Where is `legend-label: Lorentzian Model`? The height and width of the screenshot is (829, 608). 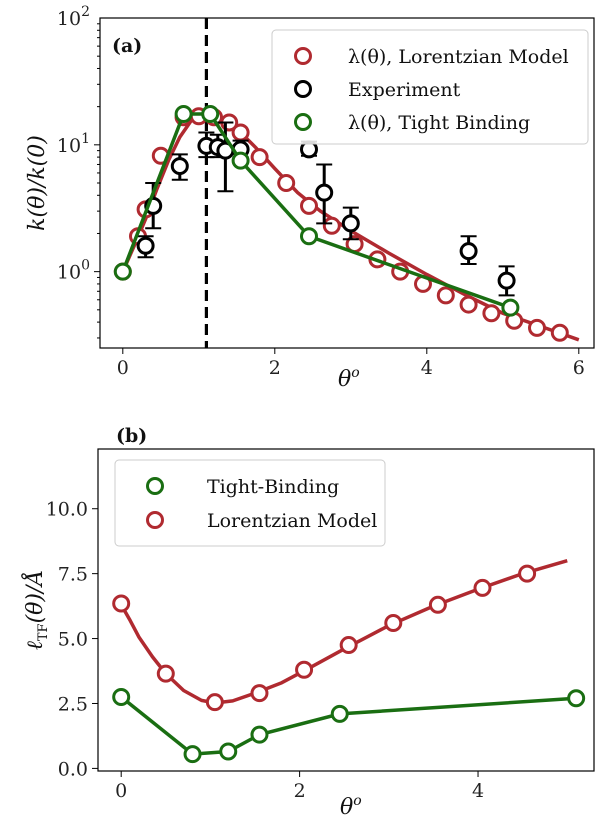 legend-label: Lorentzian Model is located at coordinates (292, 521).